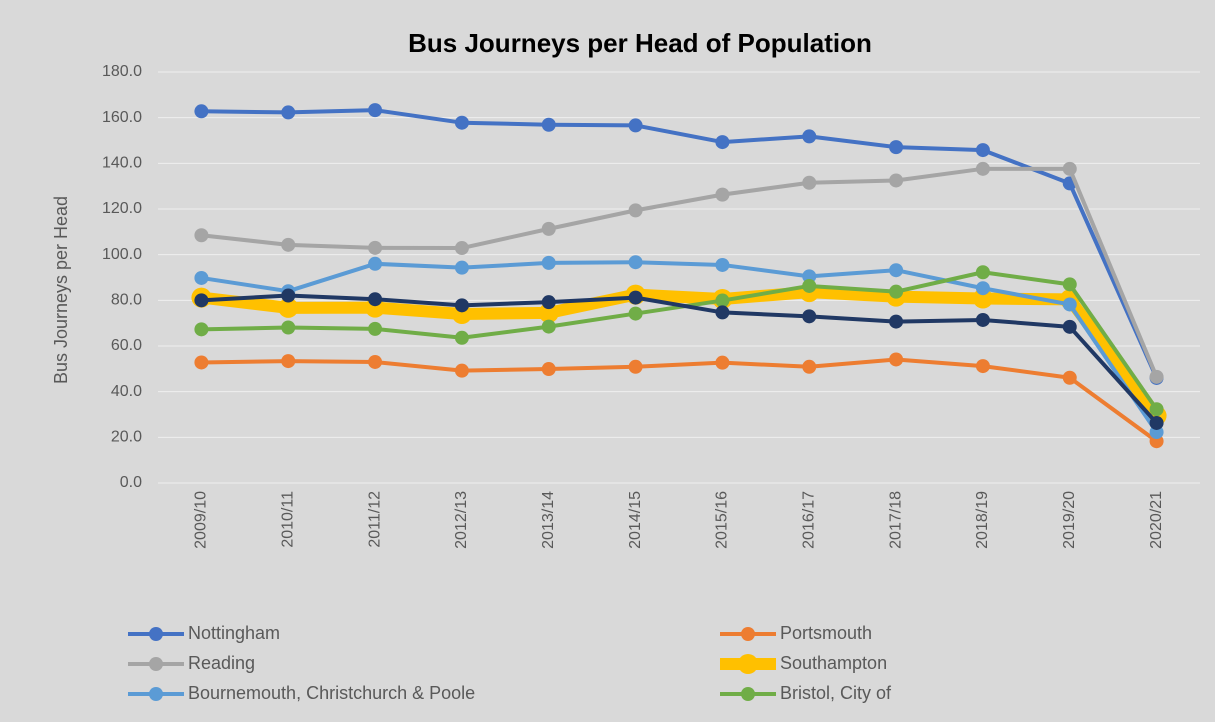 The image size is (1215, 722). What do you see at coordinates (635, 520) in the screenshot?
I see `x-tick-label: 2014/15` at bounding box center [635, 520].